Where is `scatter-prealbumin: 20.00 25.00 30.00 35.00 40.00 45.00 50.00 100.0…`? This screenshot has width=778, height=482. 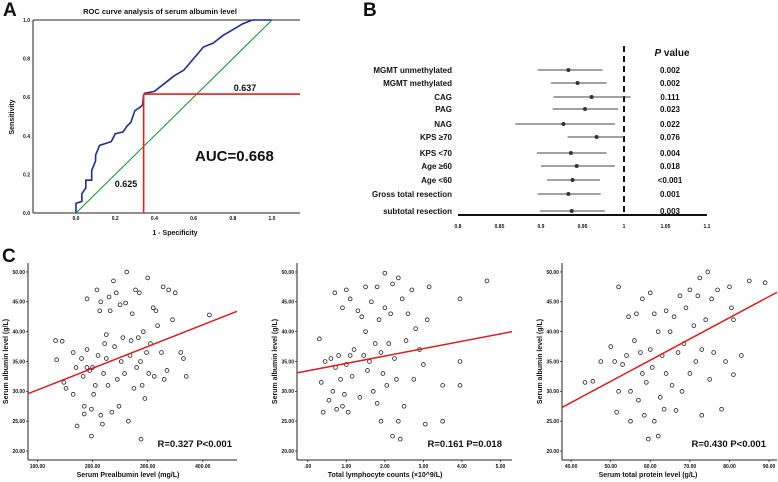 scatter-prealbumin: 20.00 25.00 30.00 35.00 40.00 45.00 50.00 100.0… is located at coordinates (120, 371).